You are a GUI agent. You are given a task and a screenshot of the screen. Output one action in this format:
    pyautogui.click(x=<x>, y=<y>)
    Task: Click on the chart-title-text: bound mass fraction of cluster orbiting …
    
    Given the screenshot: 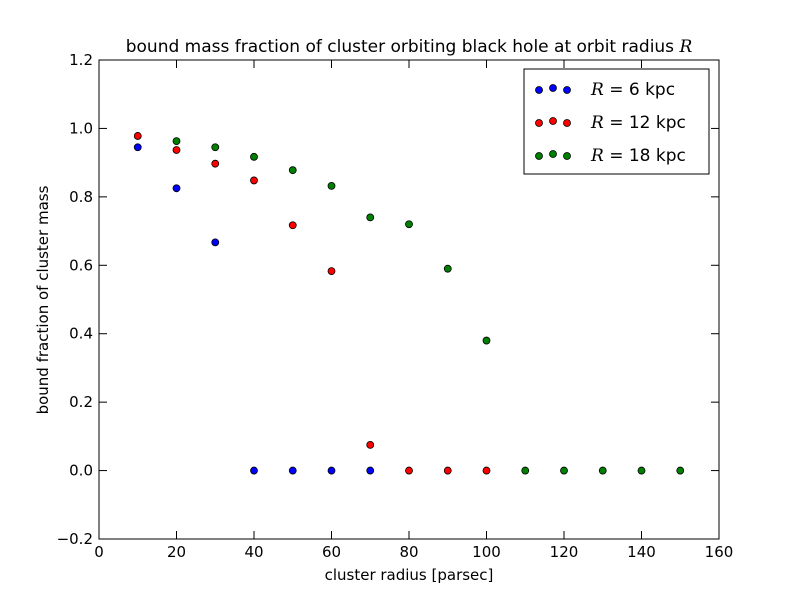 What is the action you would take?
    pyautogui.click(x=403, y=47)
    